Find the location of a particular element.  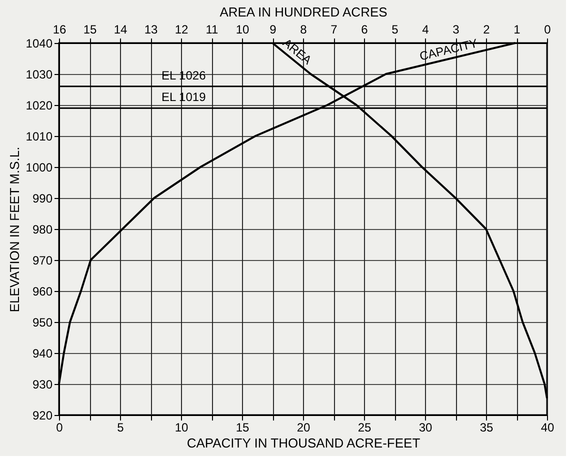

y-tick-label: 920 is located at coordinates (42, 415).